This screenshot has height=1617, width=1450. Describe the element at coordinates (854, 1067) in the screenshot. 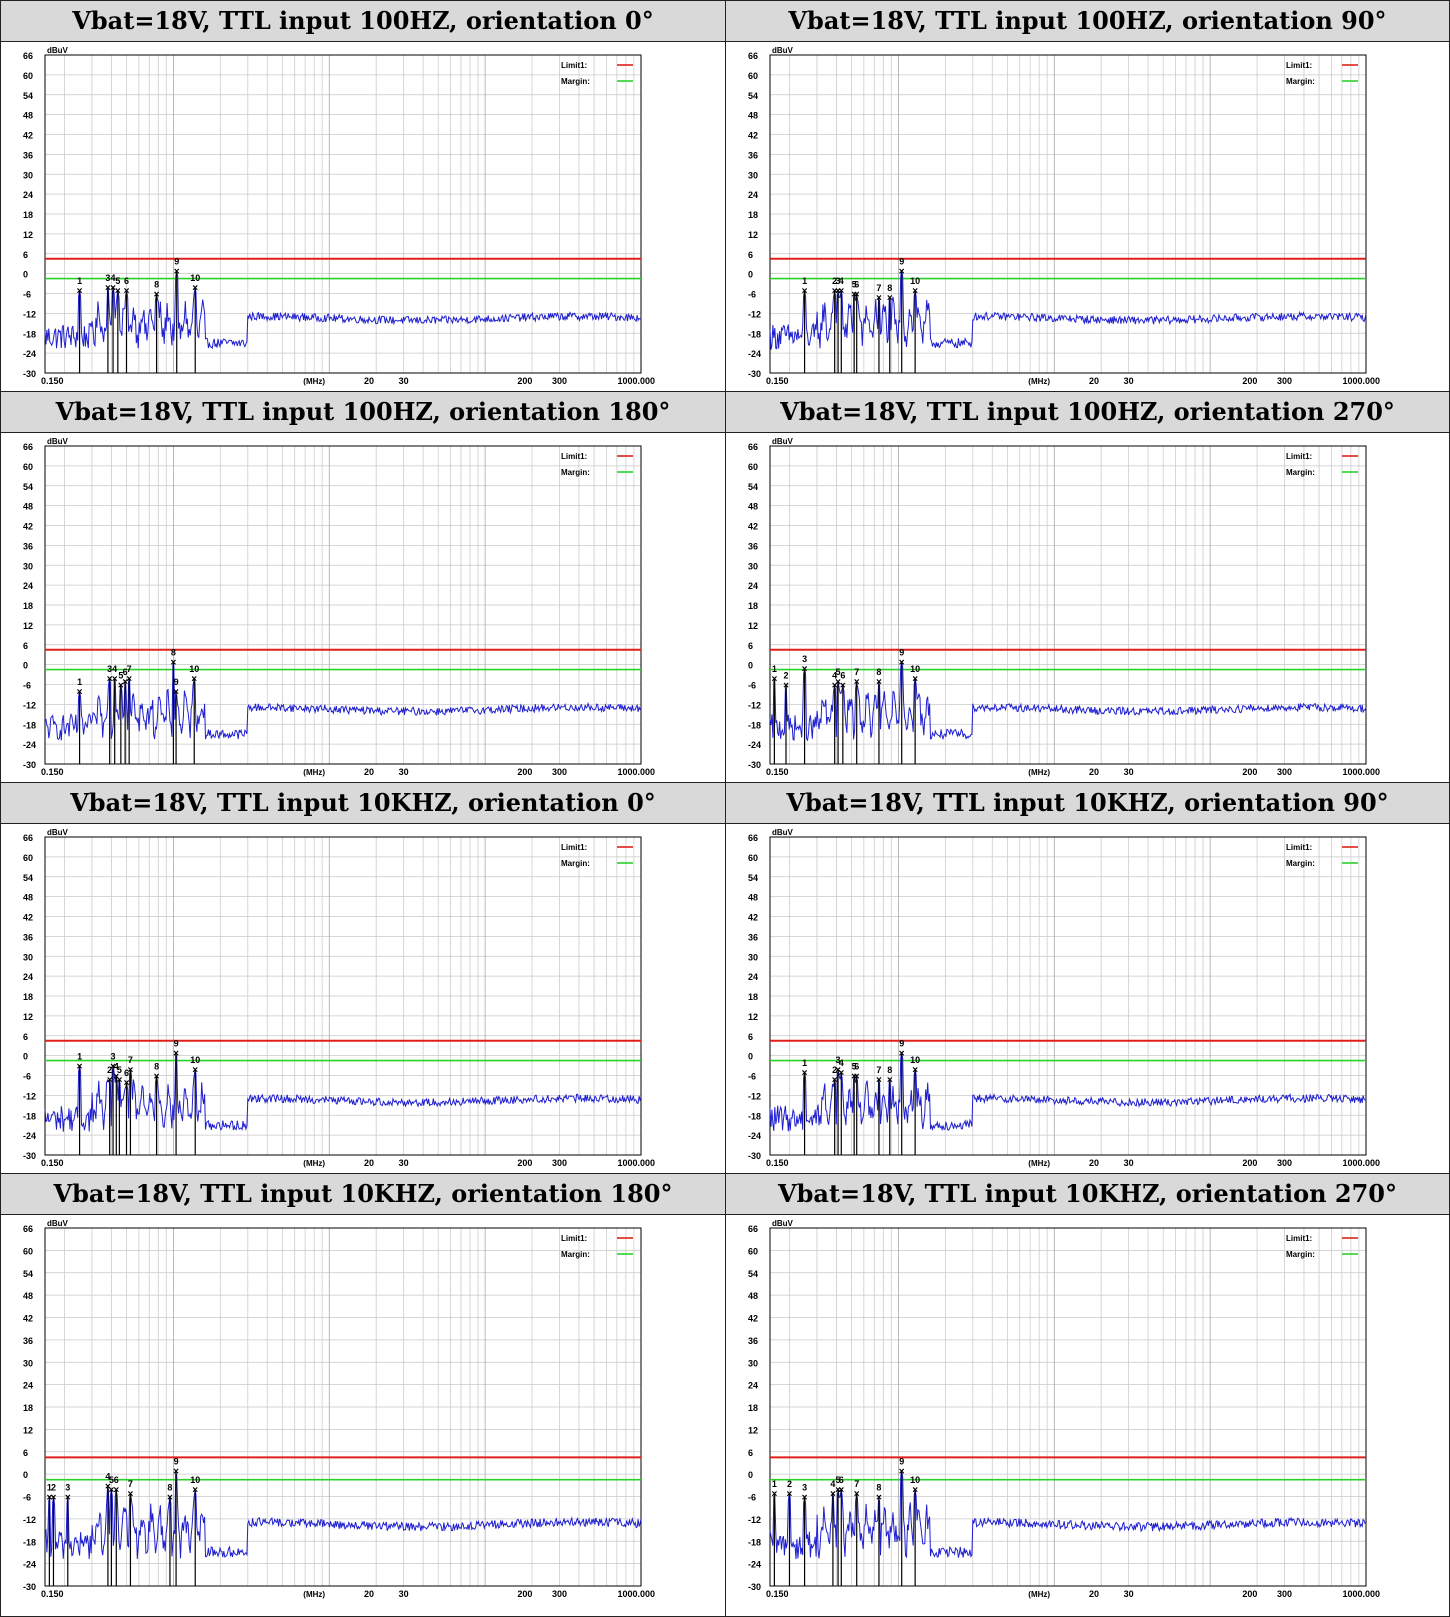

I see `marker-label: 5` at that location.